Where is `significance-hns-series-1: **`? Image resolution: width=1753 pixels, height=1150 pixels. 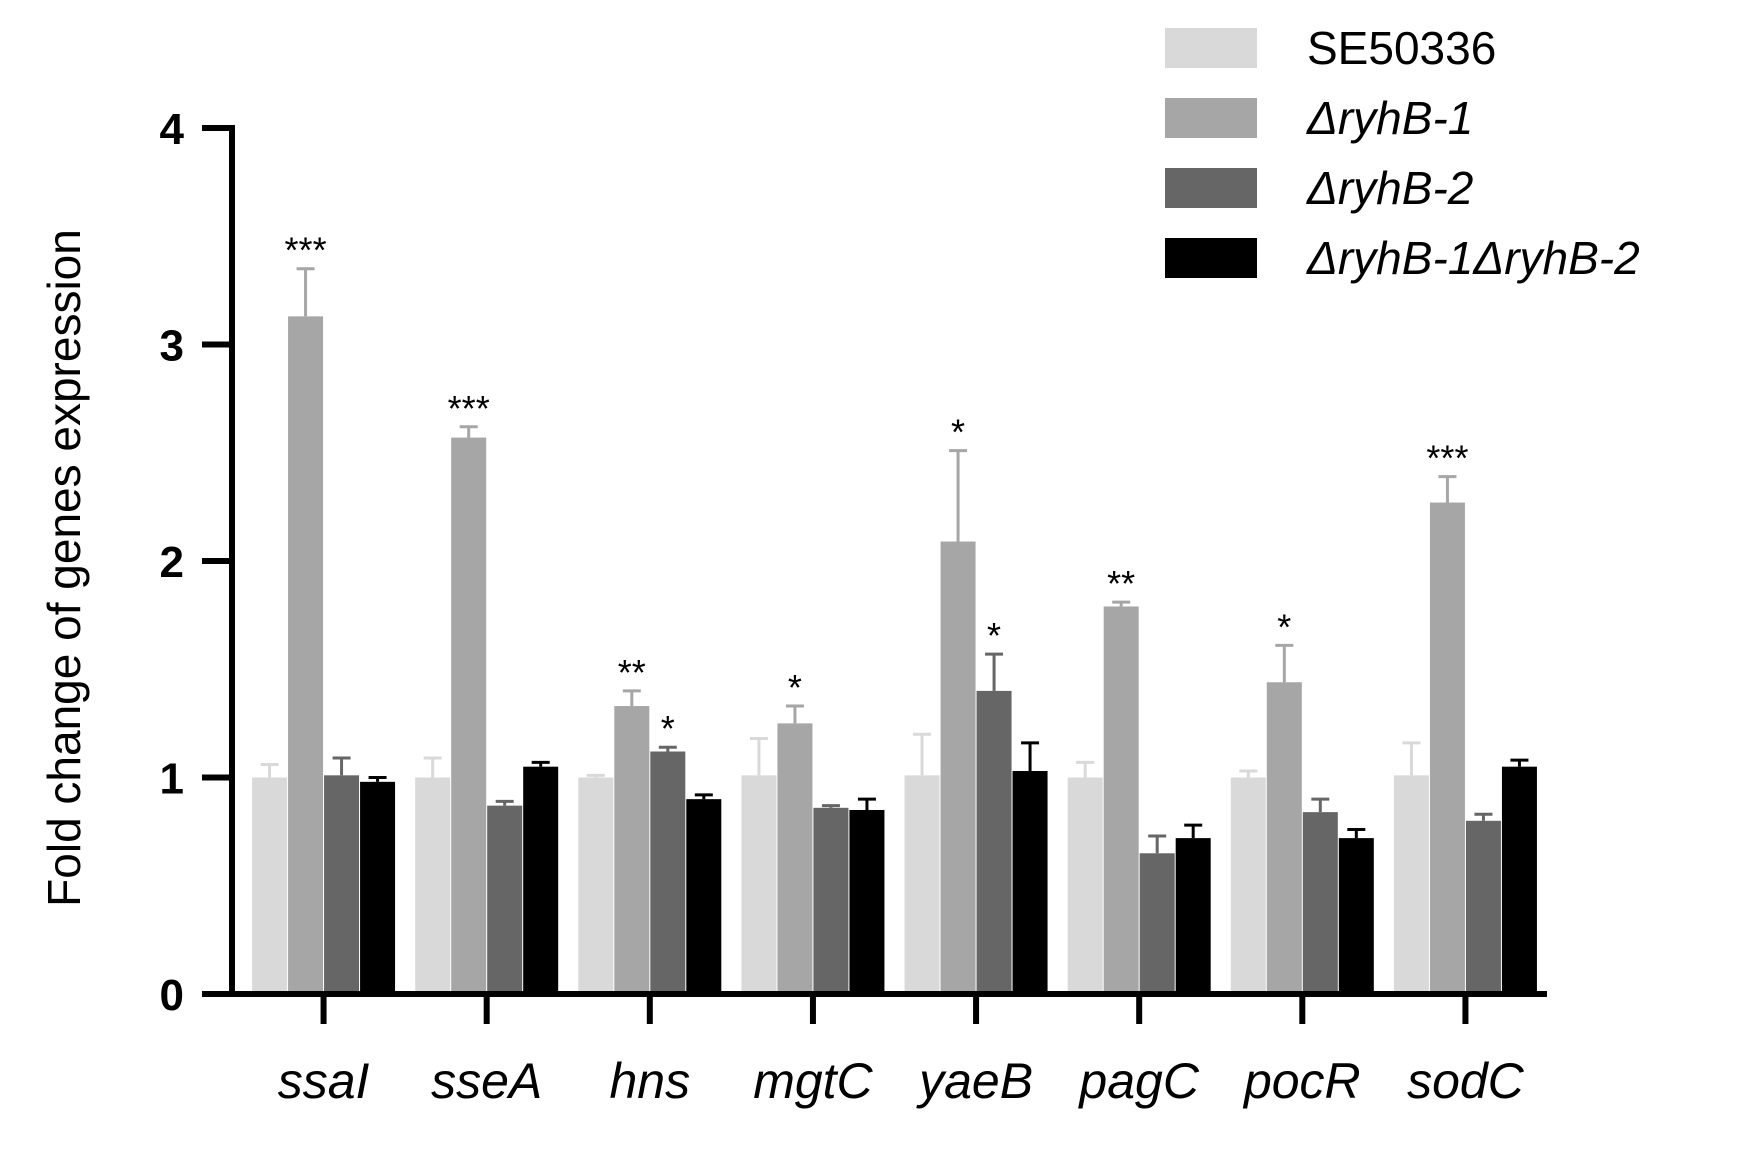 significance-hns-series-1: ** is located at coordinates (632, 672).